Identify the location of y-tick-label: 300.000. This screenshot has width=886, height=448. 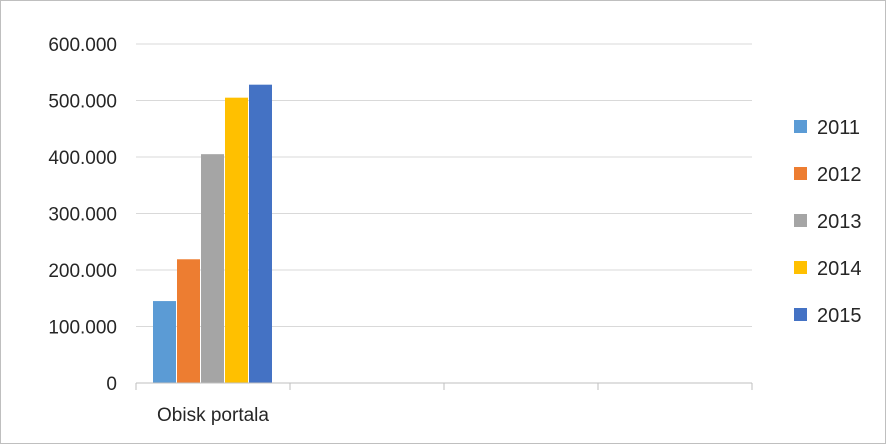
(82, 215).